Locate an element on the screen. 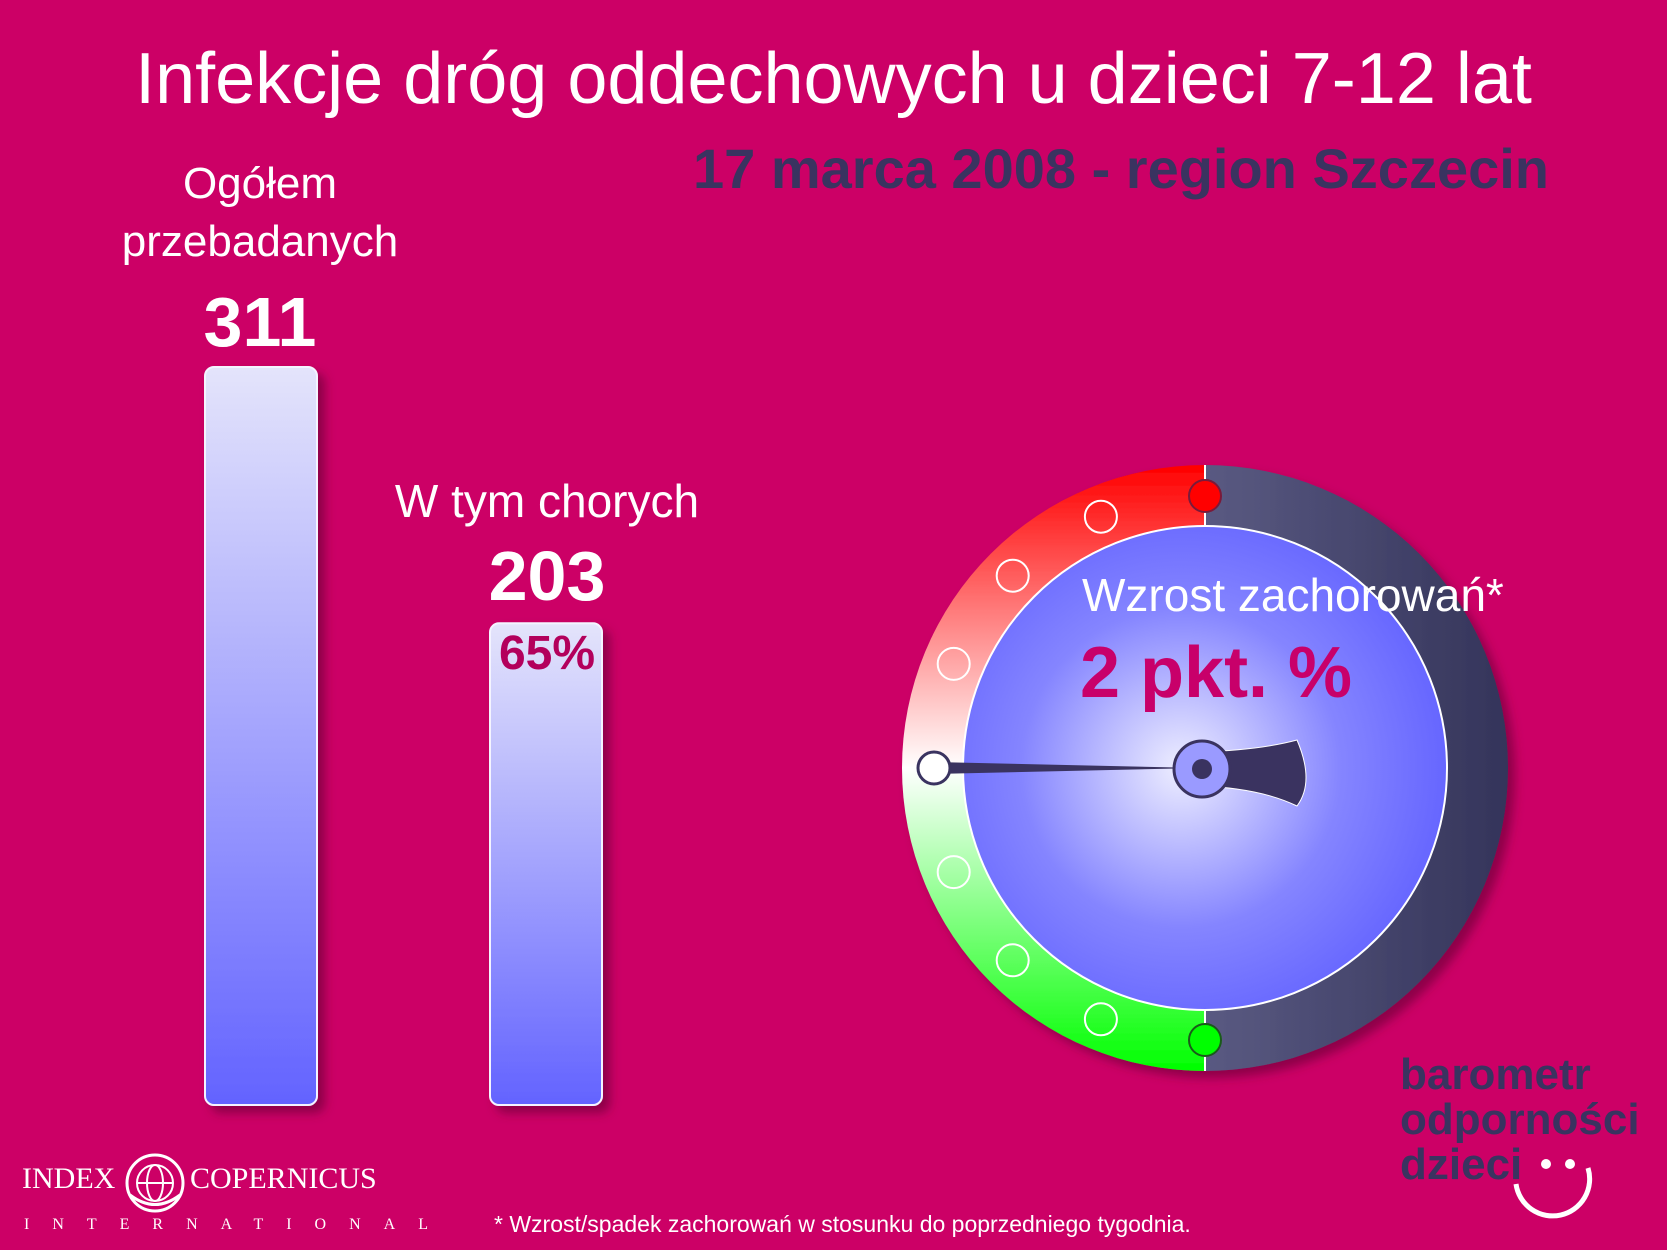 The image size is (1667, 1250). brand-logo: barometr odporności dzieci is located at coordinates (1520, 1119).